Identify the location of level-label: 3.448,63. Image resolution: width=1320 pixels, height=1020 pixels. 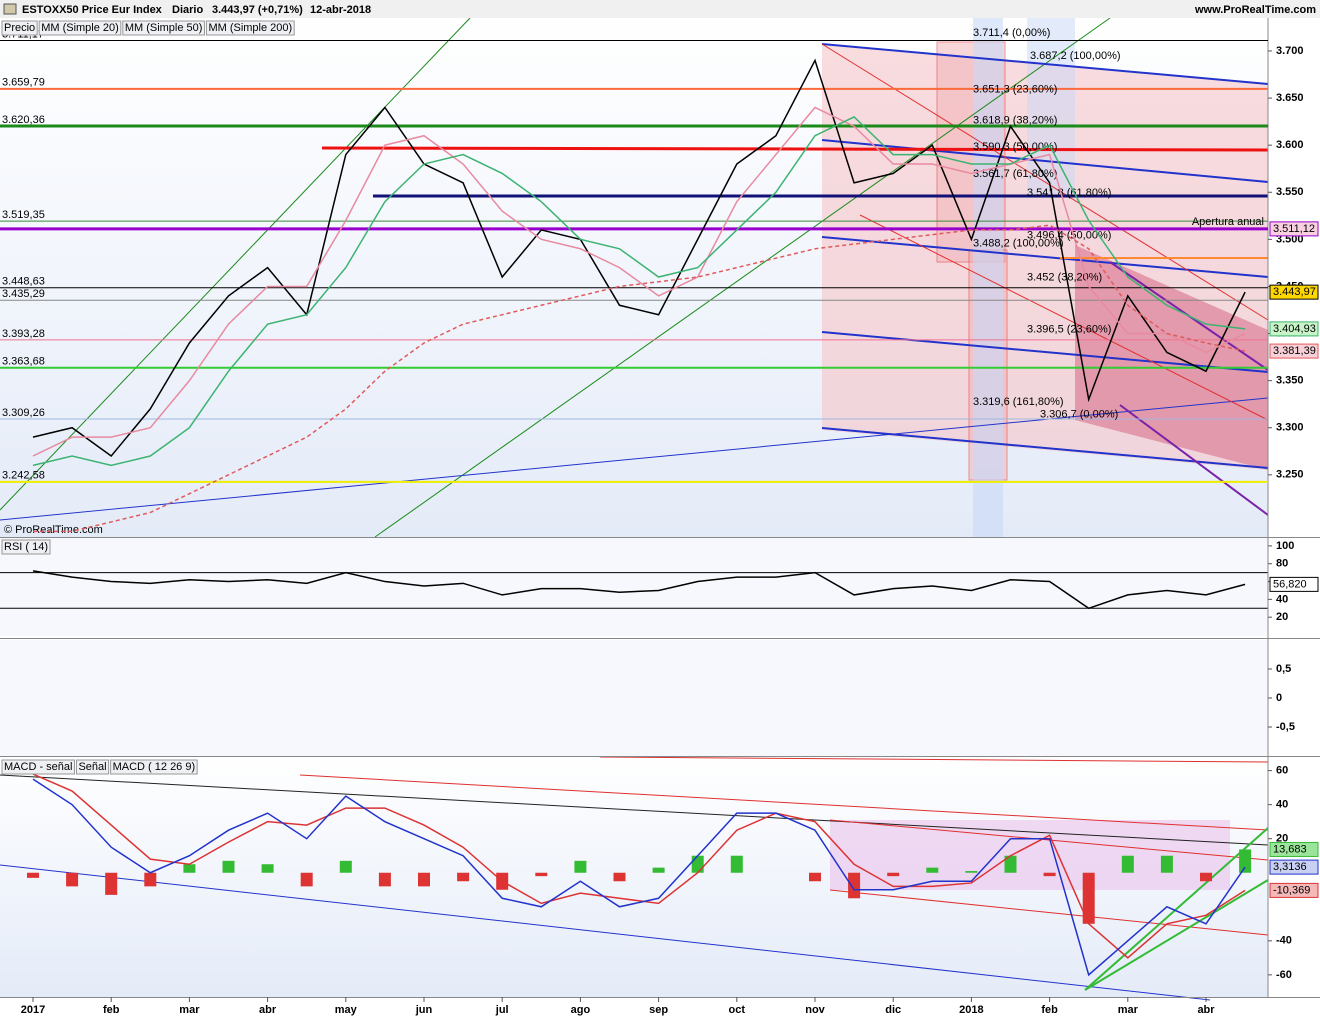
(23, 282).